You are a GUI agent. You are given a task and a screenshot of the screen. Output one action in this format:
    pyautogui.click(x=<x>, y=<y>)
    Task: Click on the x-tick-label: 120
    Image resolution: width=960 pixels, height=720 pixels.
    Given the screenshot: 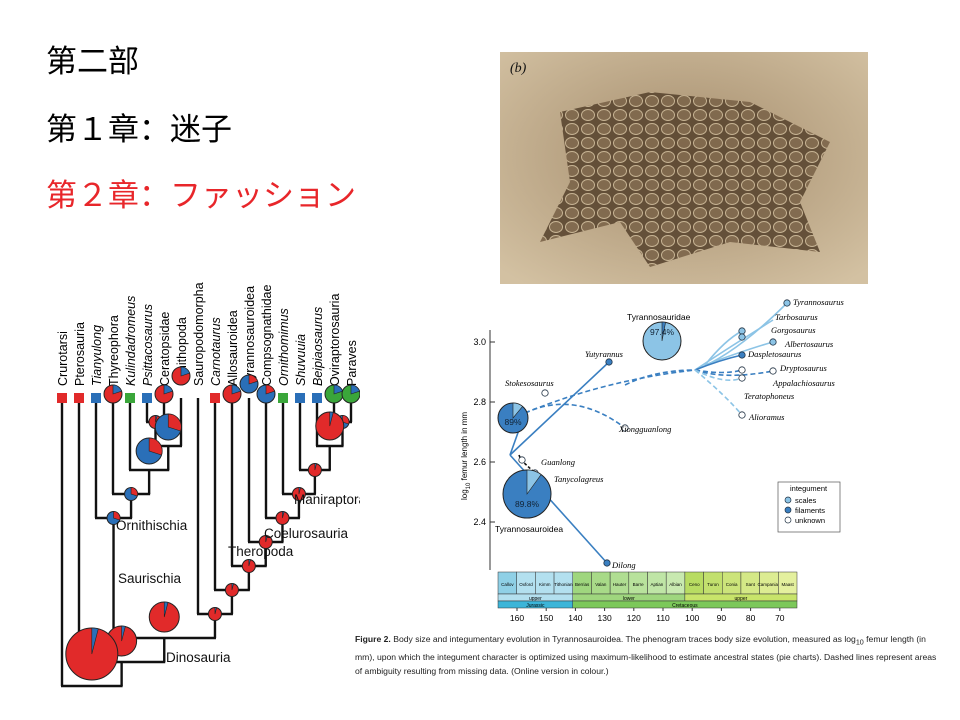 What is the action you would take?
    pyautogui.click(x=634, y=618)
    